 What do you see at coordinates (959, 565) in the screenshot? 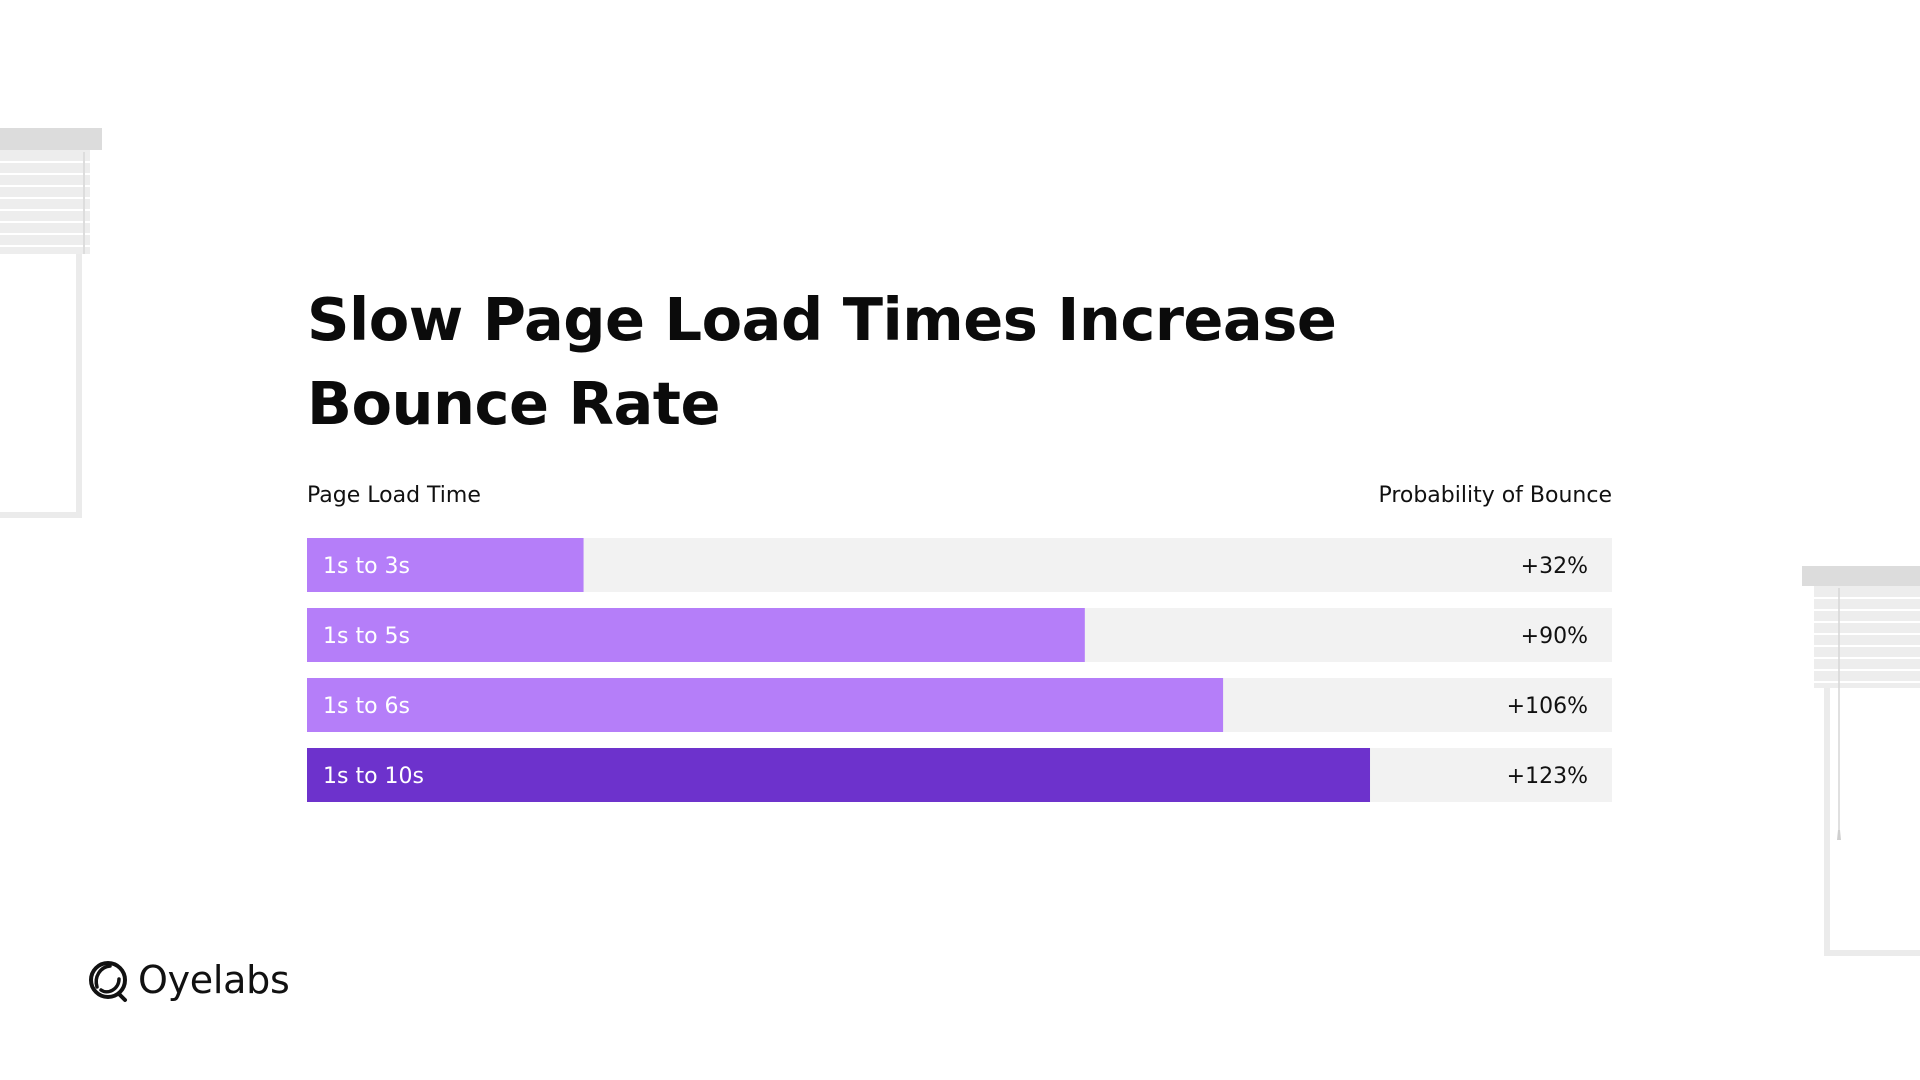
I see `bar-row: 1s to 3s +32%` at bounding box center [959, 565].